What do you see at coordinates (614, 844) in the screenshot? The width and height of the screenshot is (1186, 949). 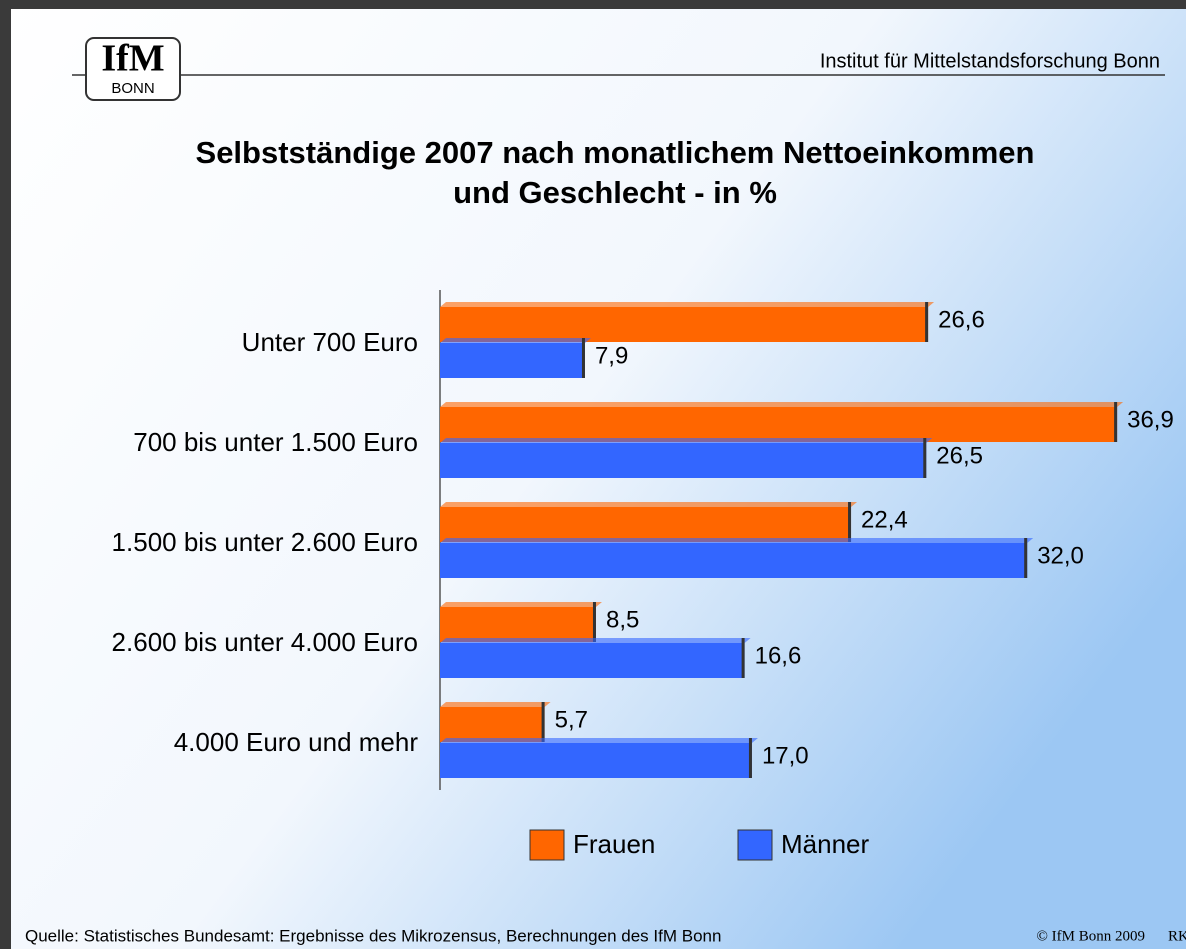 I see `legend-label: Frauen` at bounding box center [614, 844].